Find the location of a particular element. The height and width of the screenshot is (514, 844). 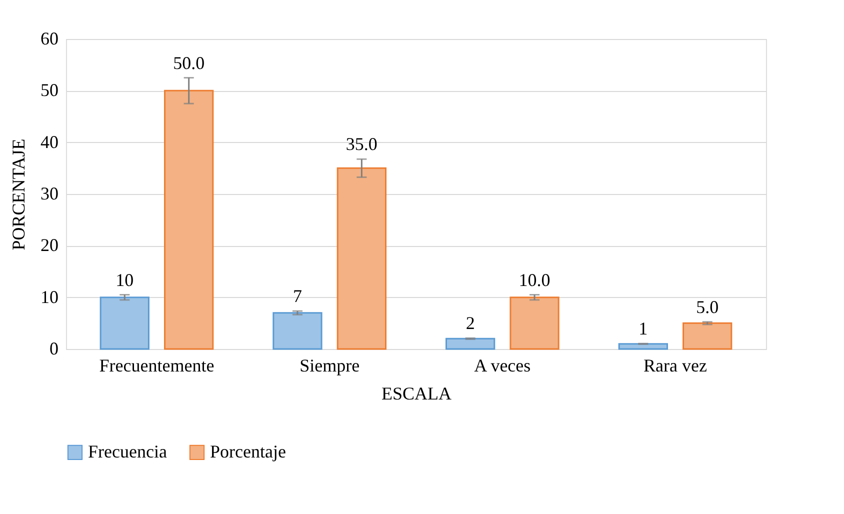

y-tick-label: 60 is located at coordinates (49, 38).